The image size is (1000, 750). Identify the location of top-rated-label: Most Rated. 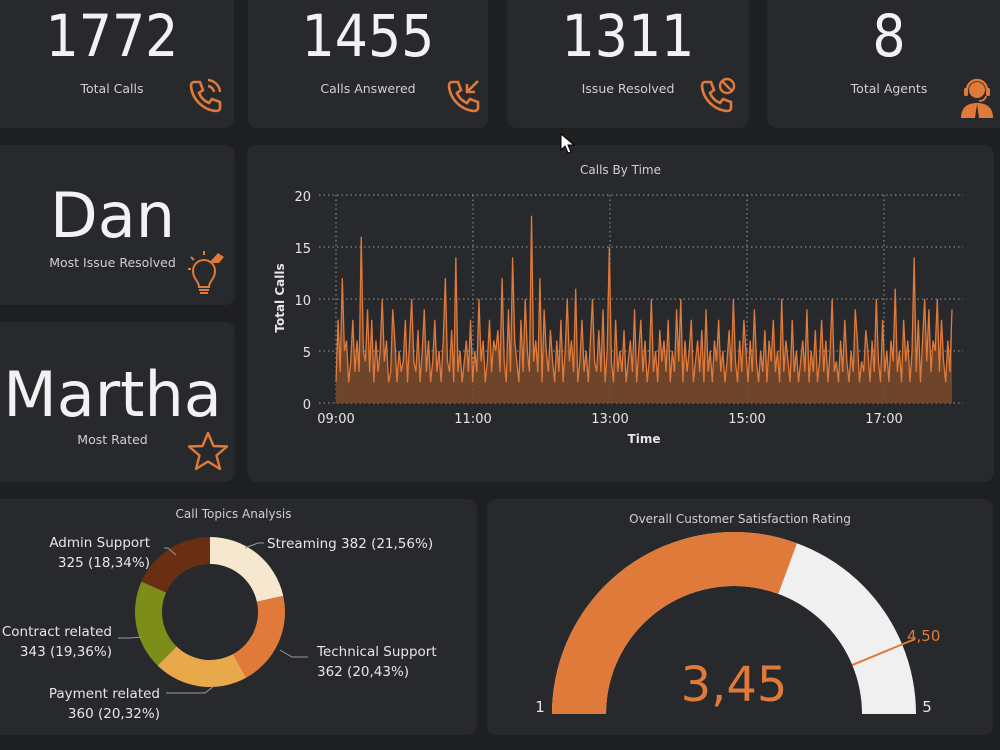
(112, 439).